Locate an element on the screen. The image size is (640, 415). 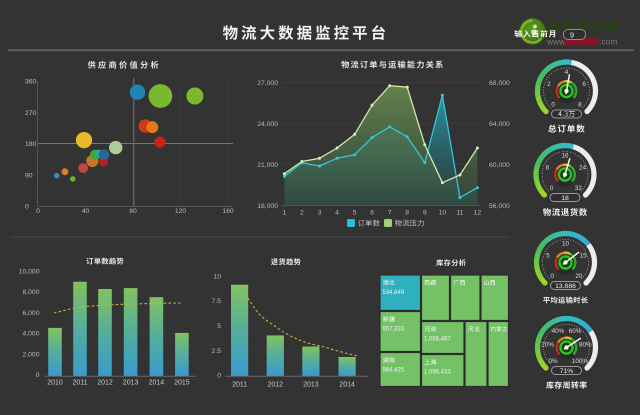
svg-text: 90 is located at coordinates (29, 175).